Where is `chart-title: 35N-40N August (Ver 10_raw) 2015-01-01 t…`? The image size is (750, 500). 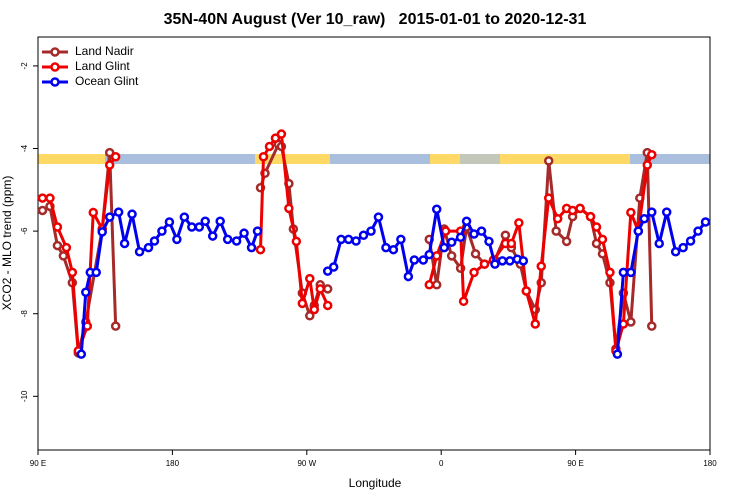 chart-title: 35N-40N August (Ver 10_raw) 2015-01-01 t… is located at coordinates (375, 19).